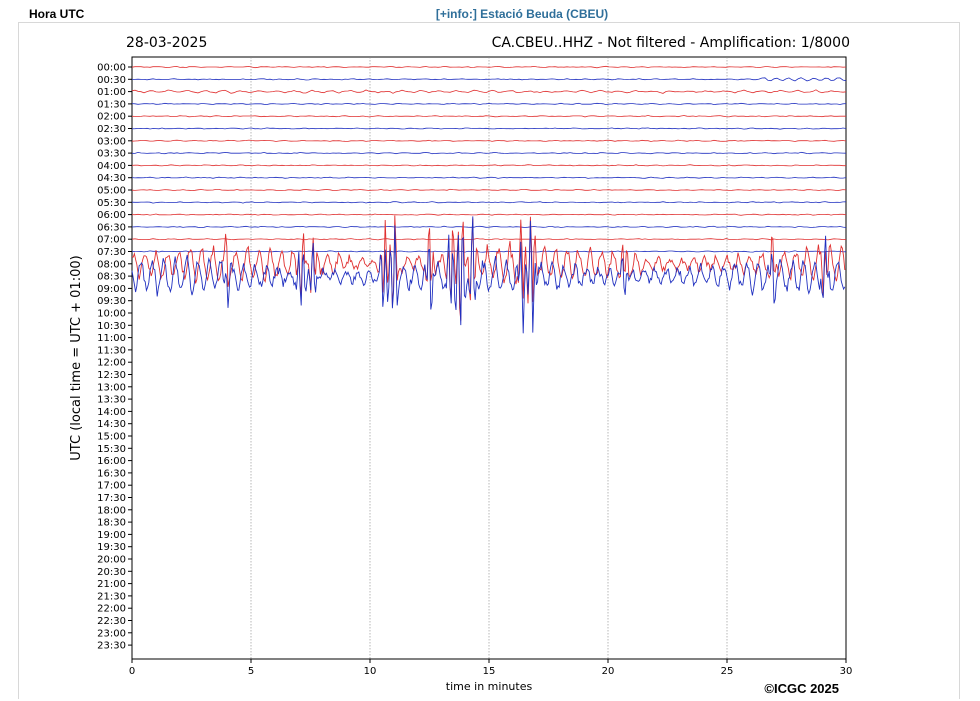  Describe the element at coordinates (111, 154) in the screenshot. I see `row-label: 03:30` at that location.